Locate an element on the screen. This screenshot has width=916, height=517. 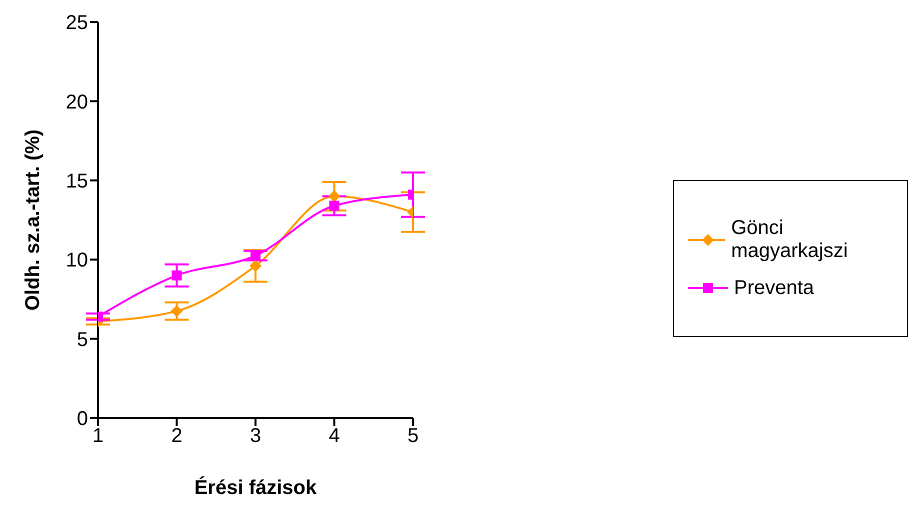
y-tick-label: 25 is located at coordinates (77, 23).